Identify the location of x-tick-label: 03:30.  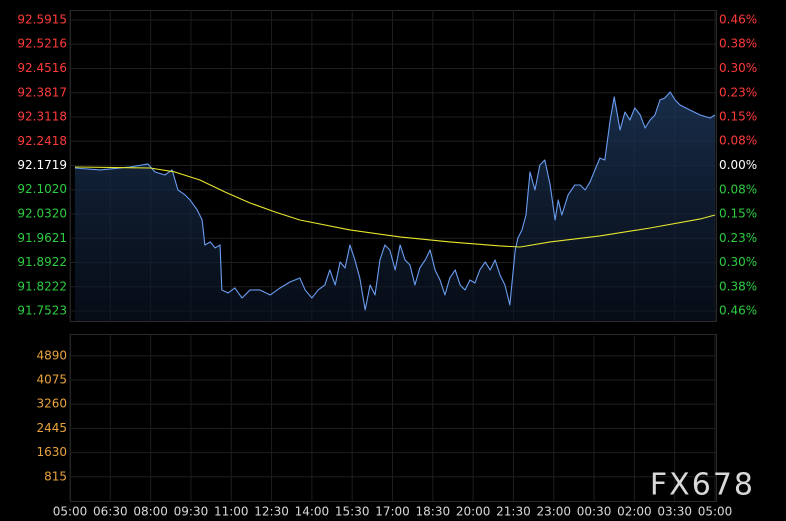
(674, 512).